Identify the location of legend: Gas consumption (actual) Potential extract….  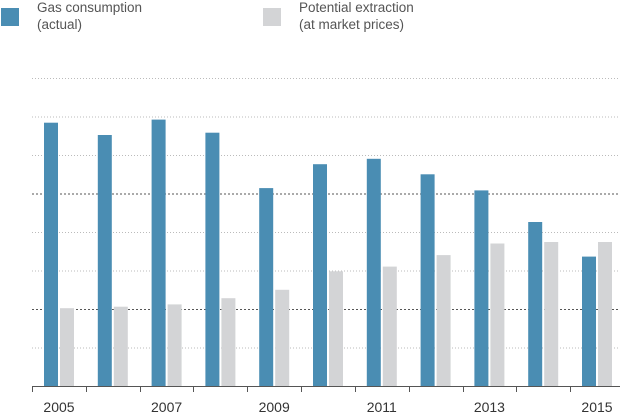
(207, 16).